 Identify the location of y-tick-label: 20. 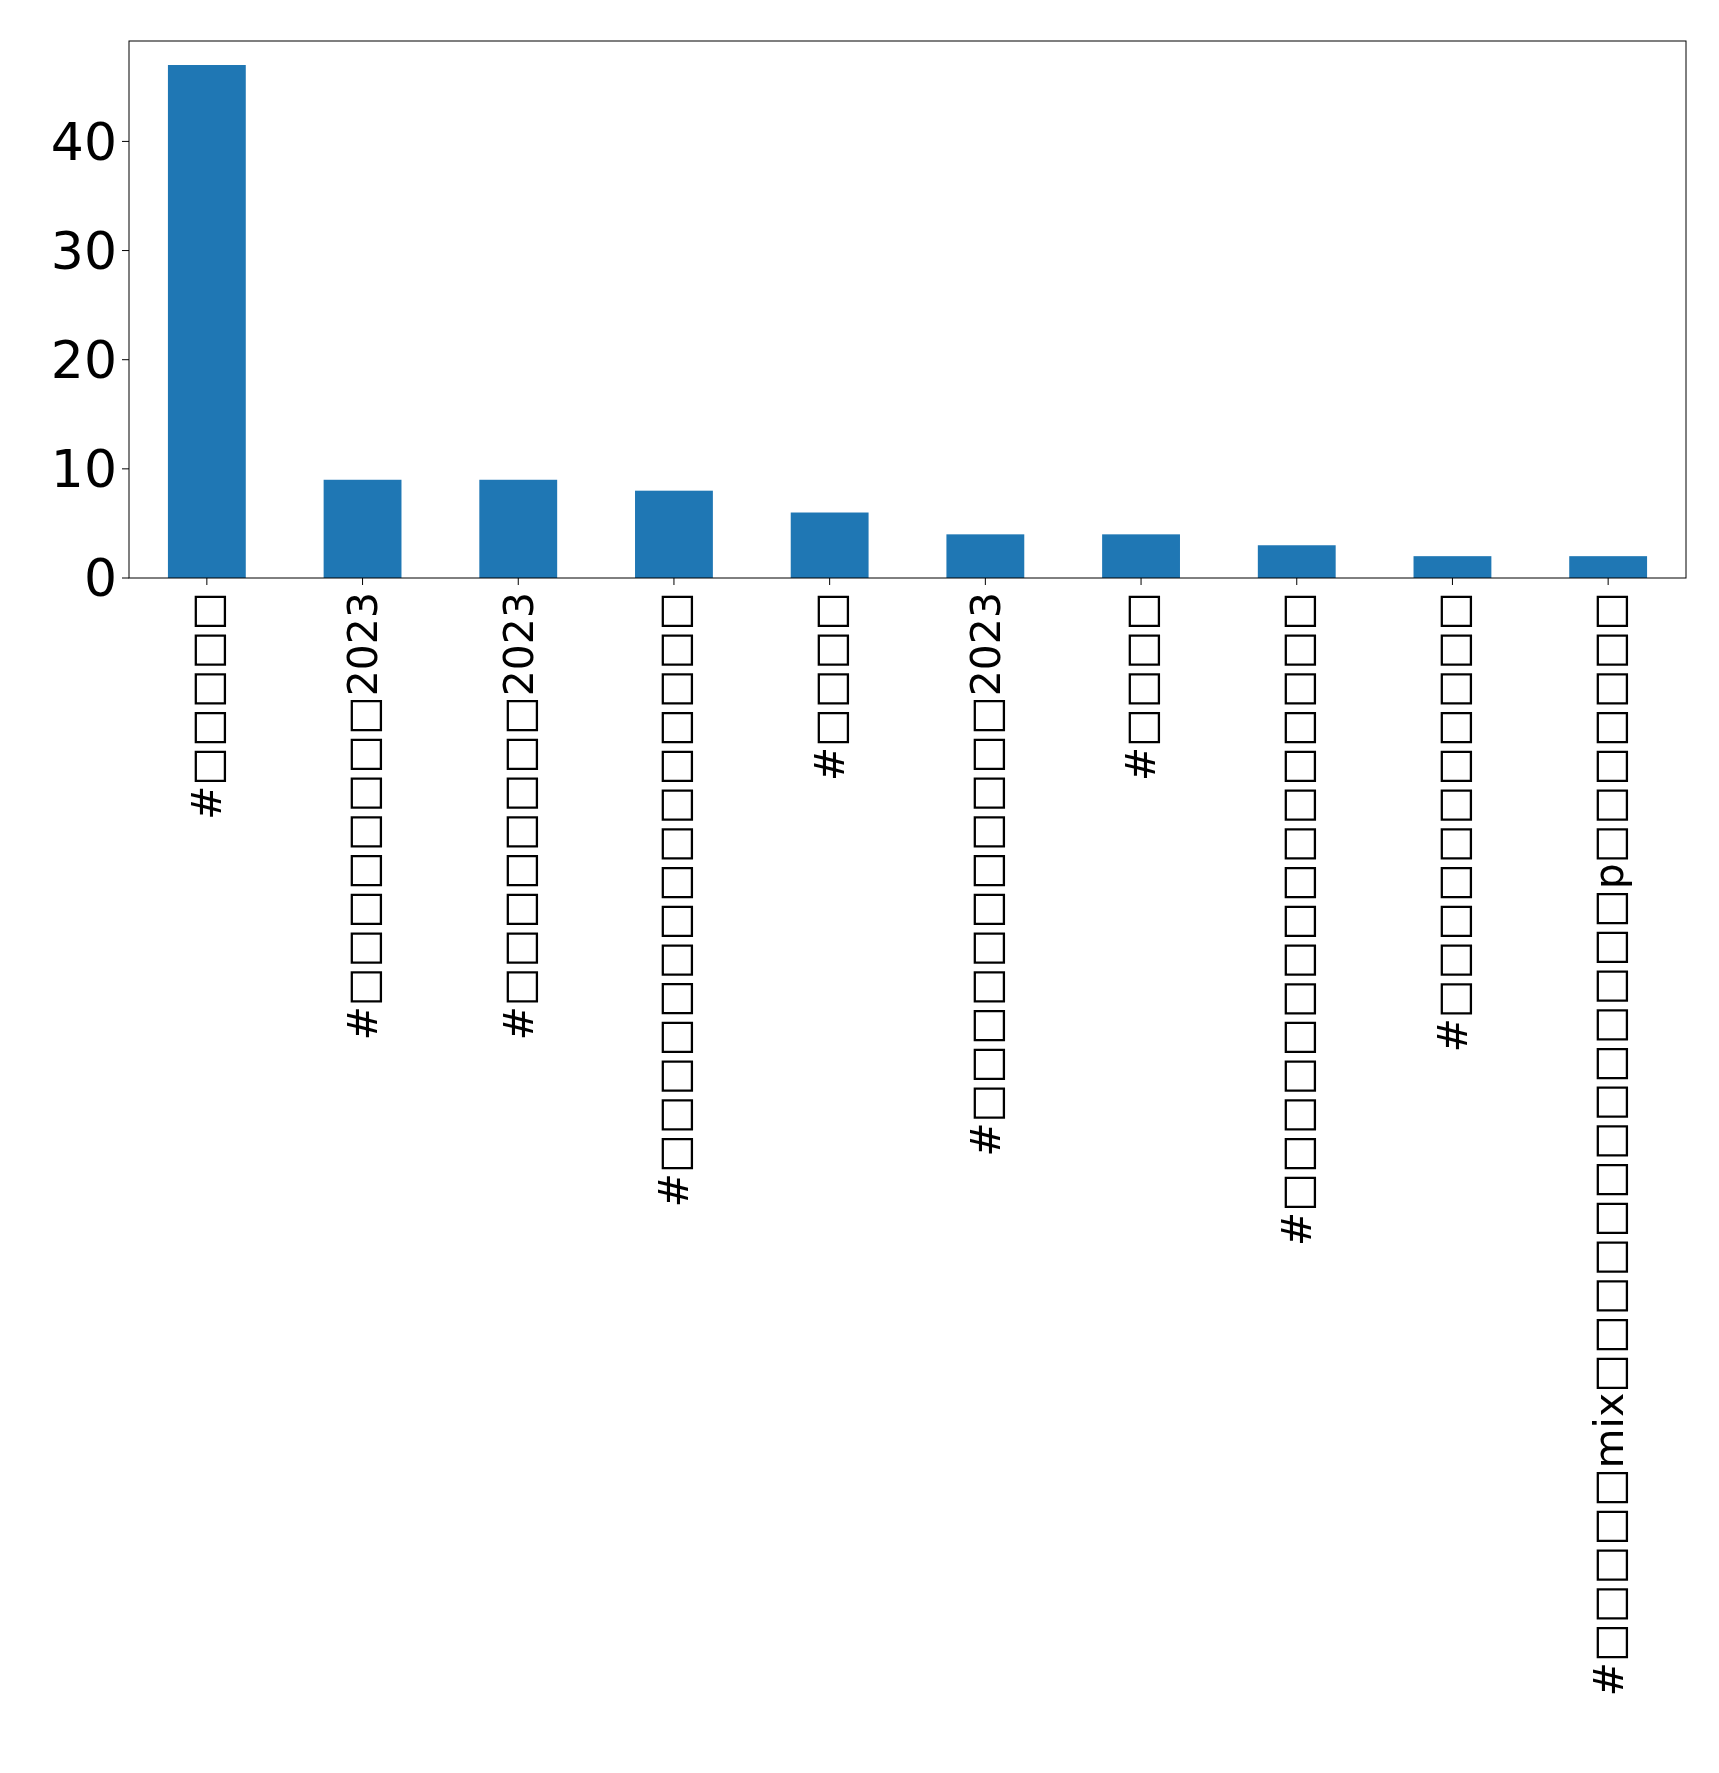
(83, 359).